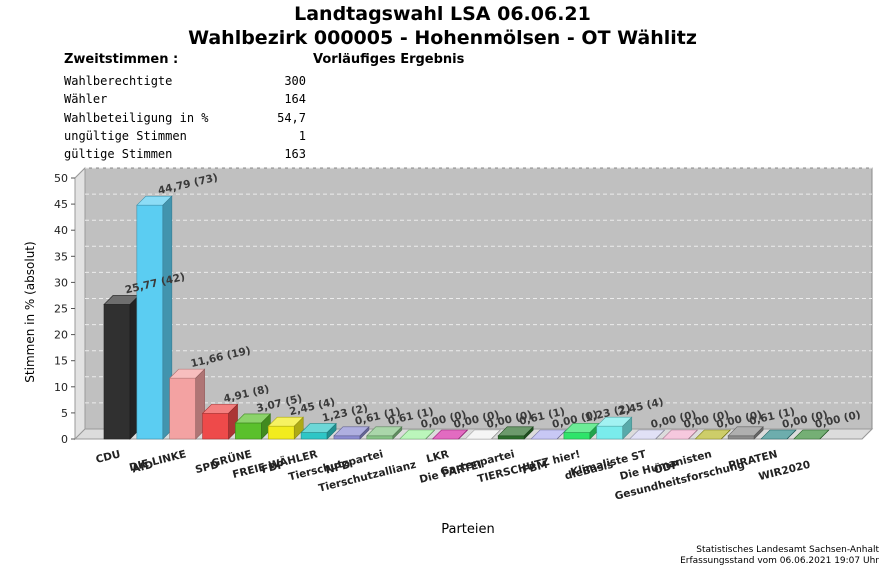  Describe the element at coordinates (125, 135) in the screenshot. I see `stat-label: ungültige Stimmen` at that location.